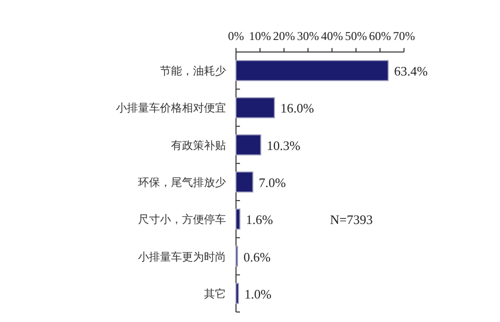 This screenshot has width=500, height=322. What do you see at coordinates (283, 145) in the screenshot?
I see `data-label: 10.3%` at bounding box center [283, 145].